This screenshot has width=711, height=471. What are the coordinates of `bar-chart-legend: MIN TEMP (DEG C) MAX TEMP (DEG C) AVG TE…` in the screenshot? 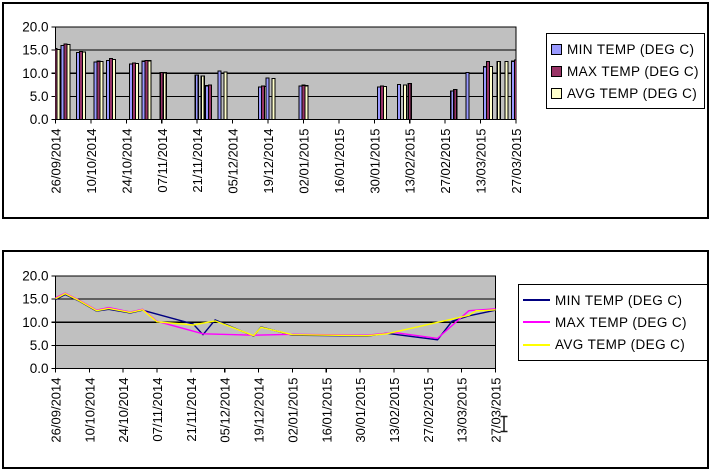 It's located at (625, 71).